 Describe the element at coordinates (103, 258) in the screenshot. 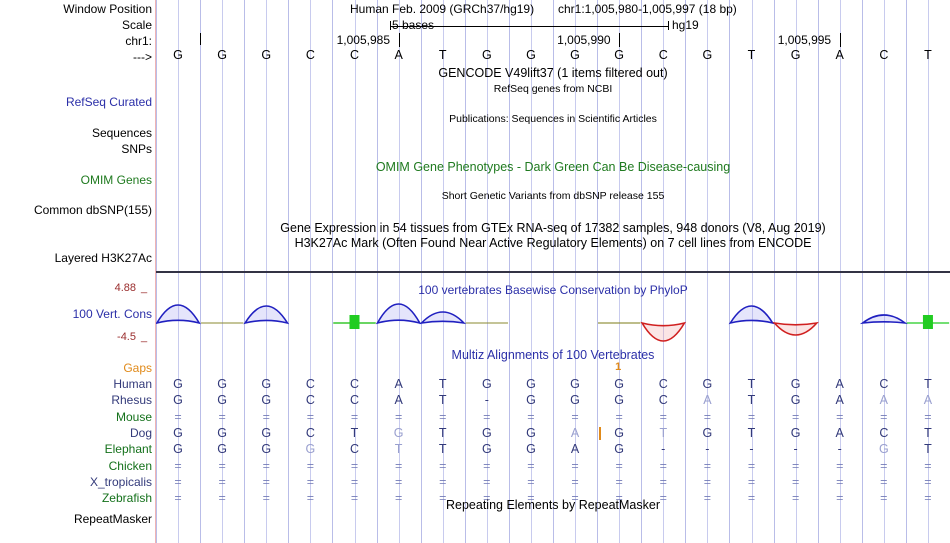

I see `label-layered-h3k27ac: Layered H3K27Ac` at that location.